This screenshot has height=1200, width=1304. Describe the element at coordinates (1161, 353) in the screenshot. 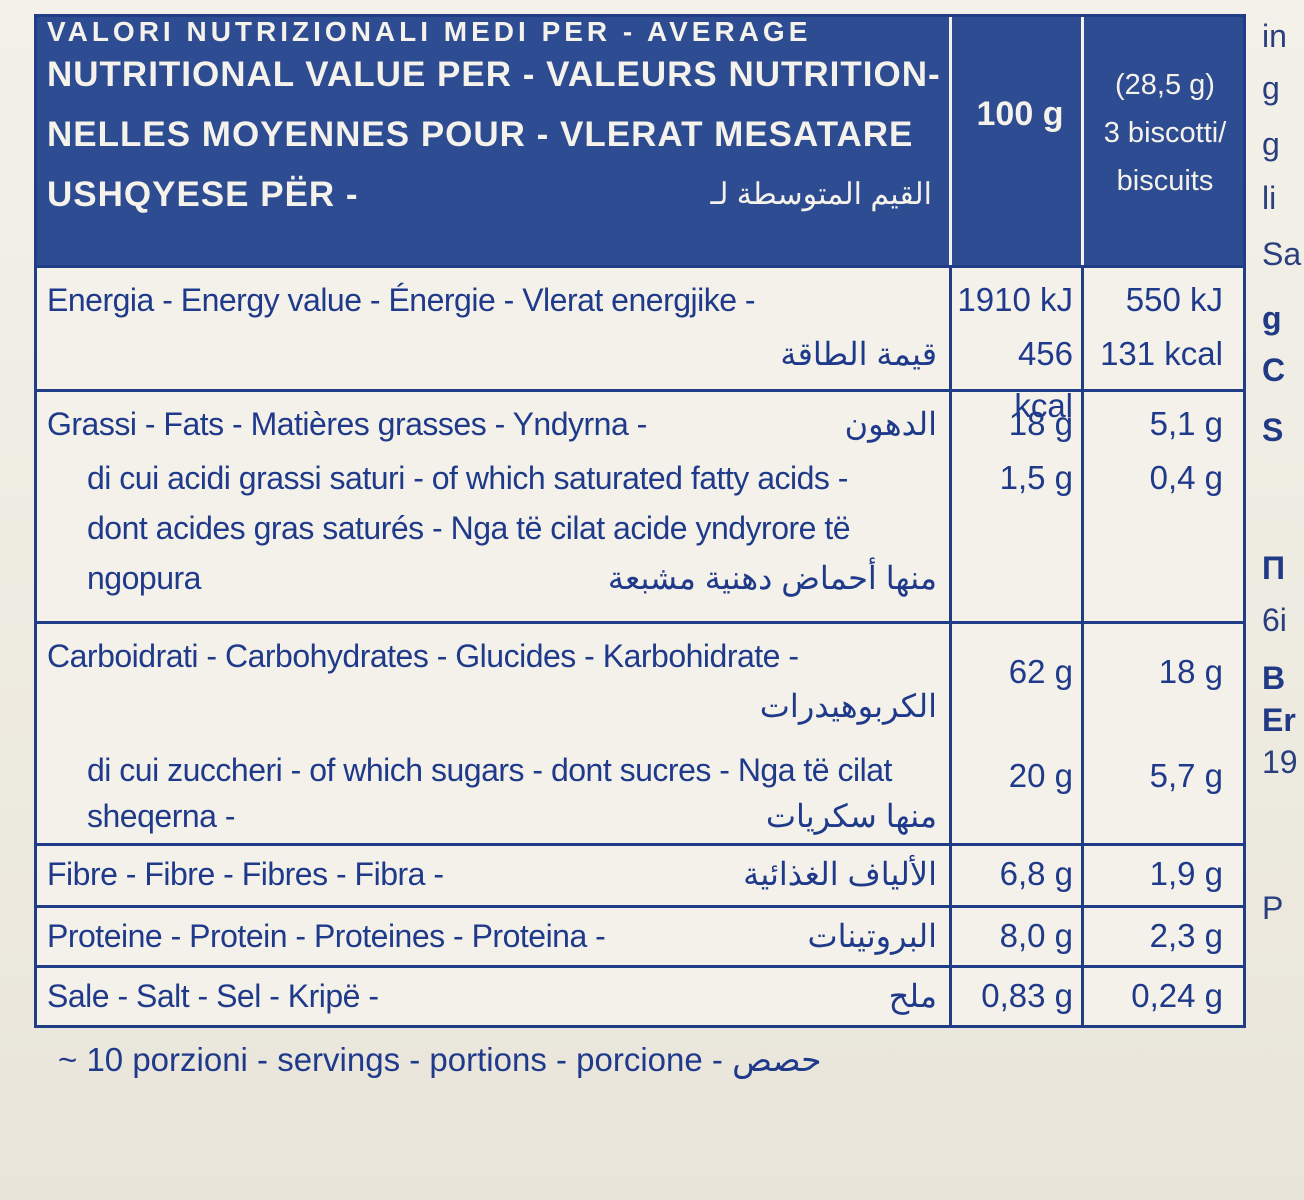

I see `energy-portion-kcal: 131 kcal` at that location.